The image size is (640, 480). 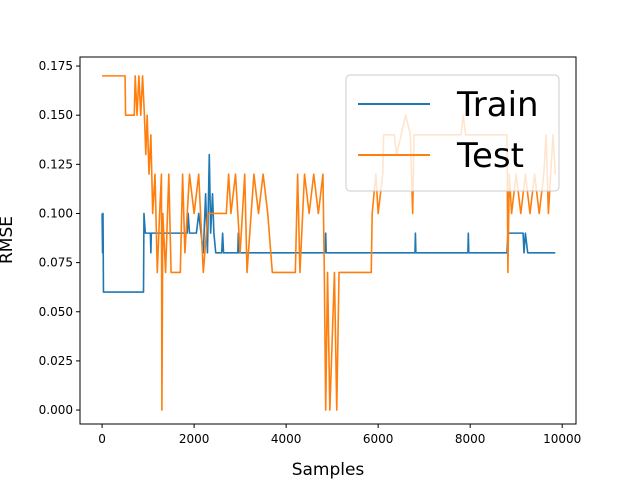 What do you see at coordinates (490, 156) in the screenshot?
I see `legend-label: Test` at bounding box center [490, 156].